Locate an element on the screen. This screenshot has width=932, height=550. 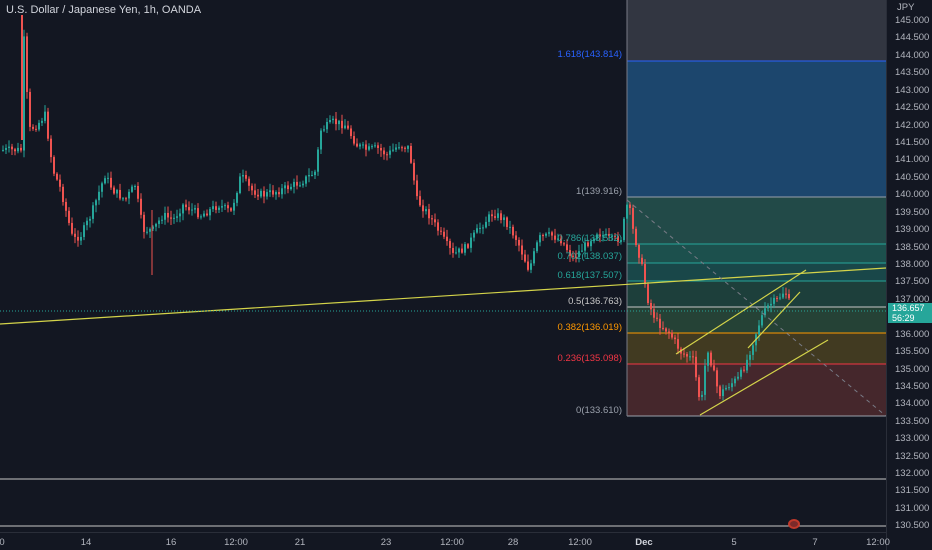
earnings-event-icon is located at coordinates (794, 524).